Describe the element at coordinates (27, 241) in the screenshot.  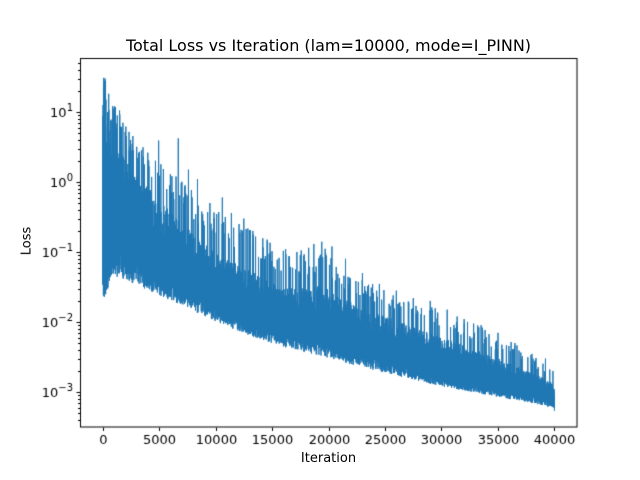
I see `y-axis-label: Loss` at that location.